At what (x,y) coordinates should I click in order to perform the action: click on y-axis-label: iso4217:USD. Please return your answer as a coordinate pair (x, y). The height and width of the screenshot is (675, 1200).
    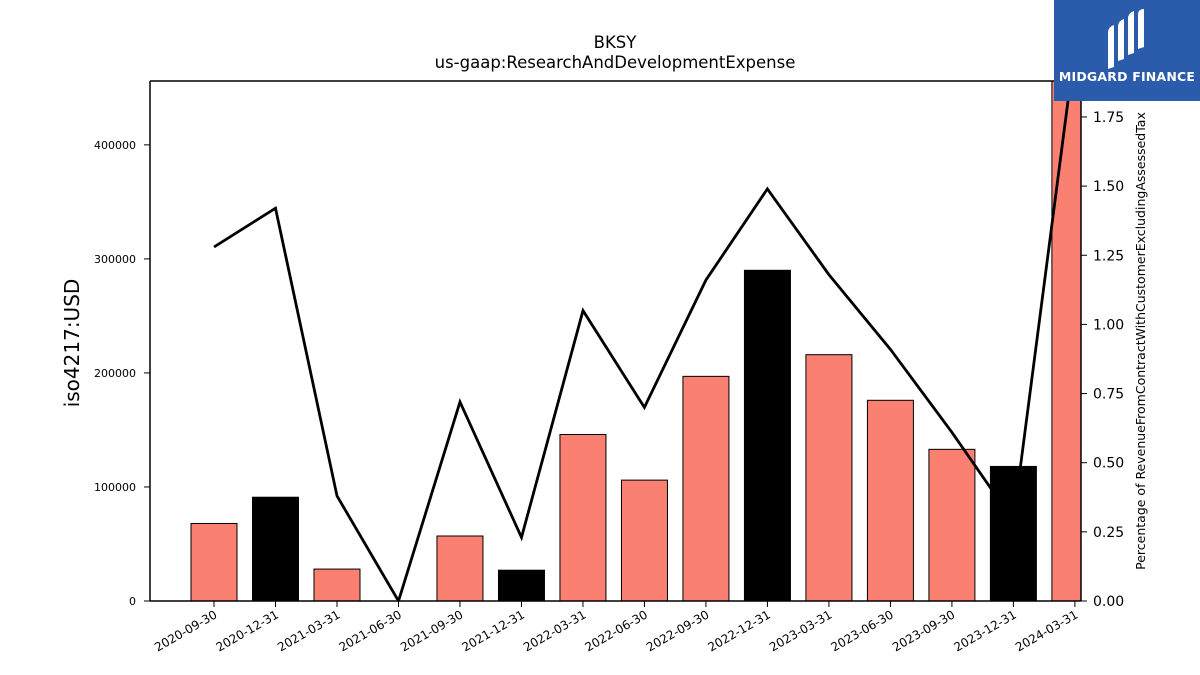
    Looking at the image, I should click on (72, 343).